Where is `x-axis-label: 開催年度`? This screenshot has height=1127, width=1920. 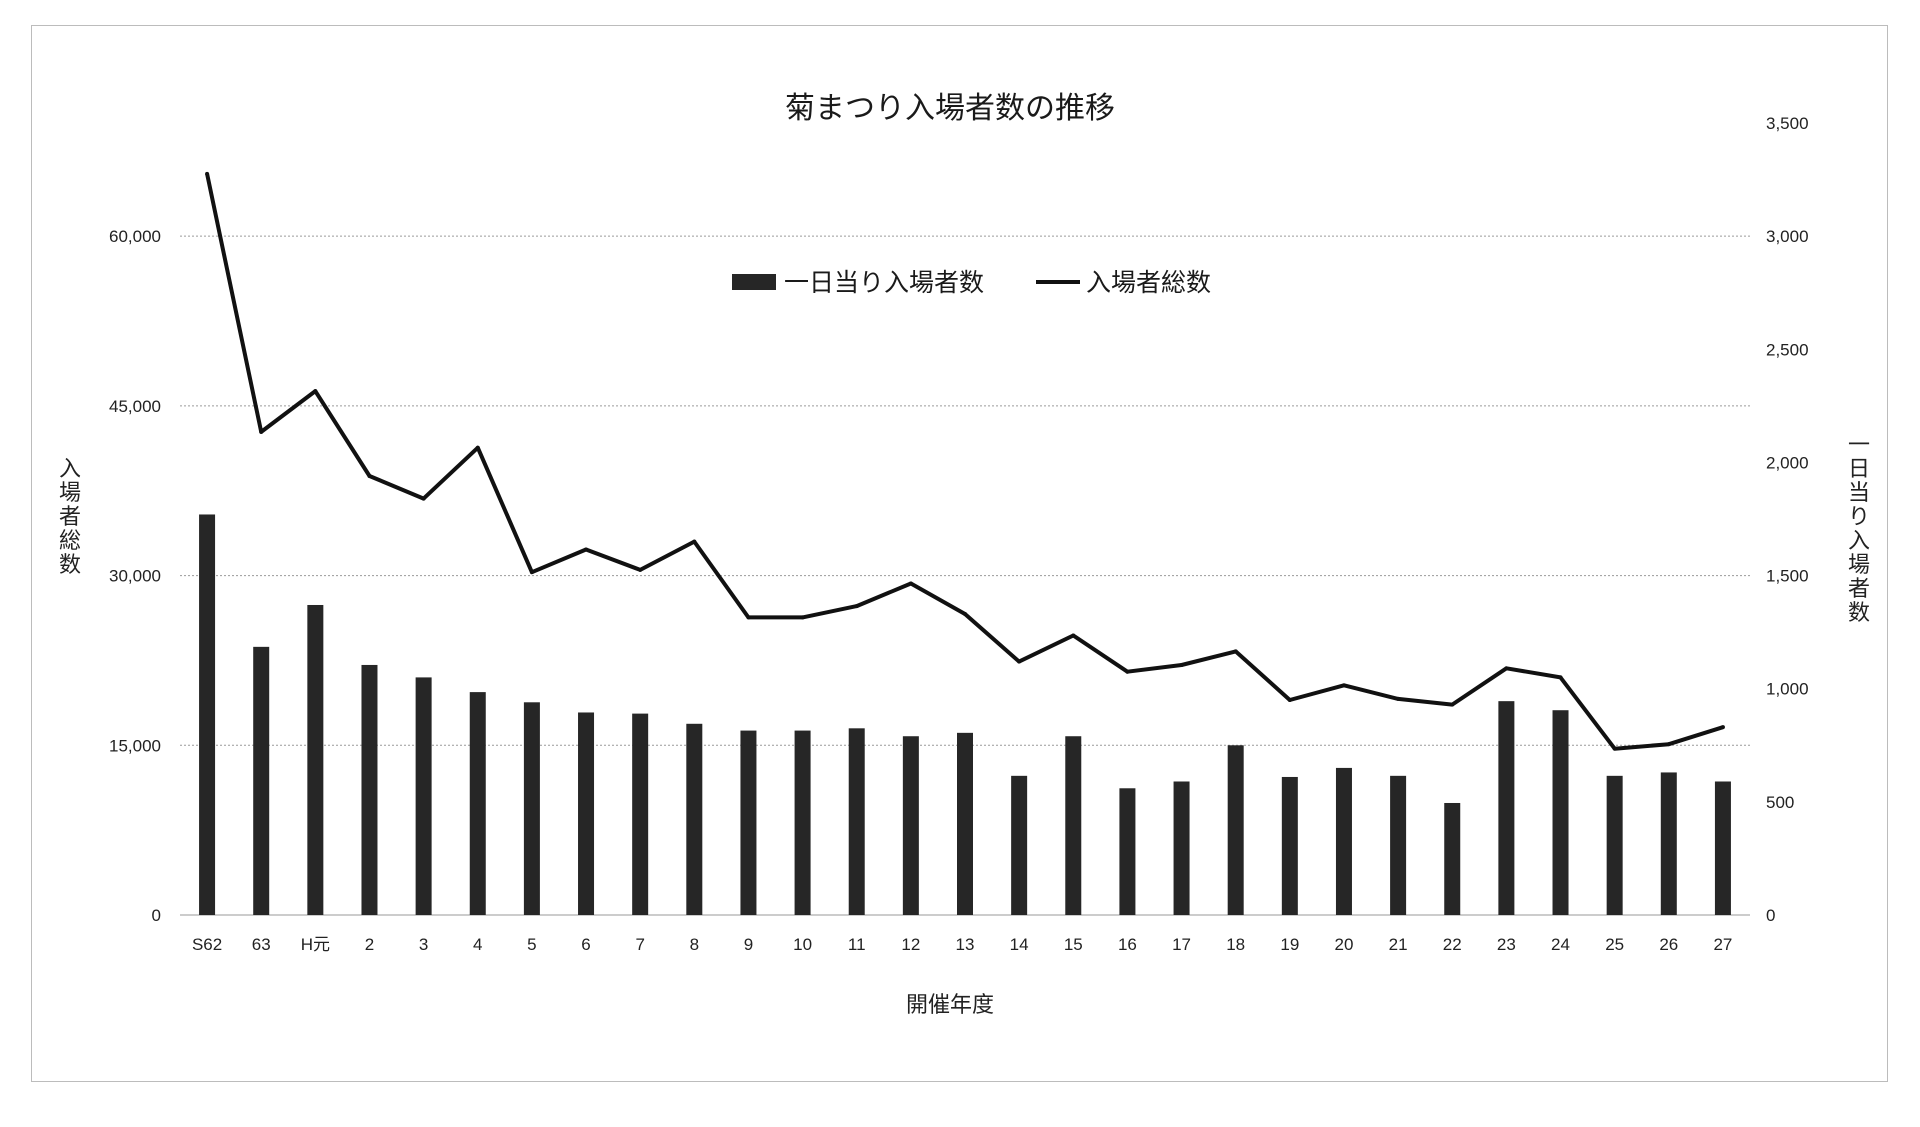
x-axis-label: 開催年度 is located at coordinates (950, 1005).